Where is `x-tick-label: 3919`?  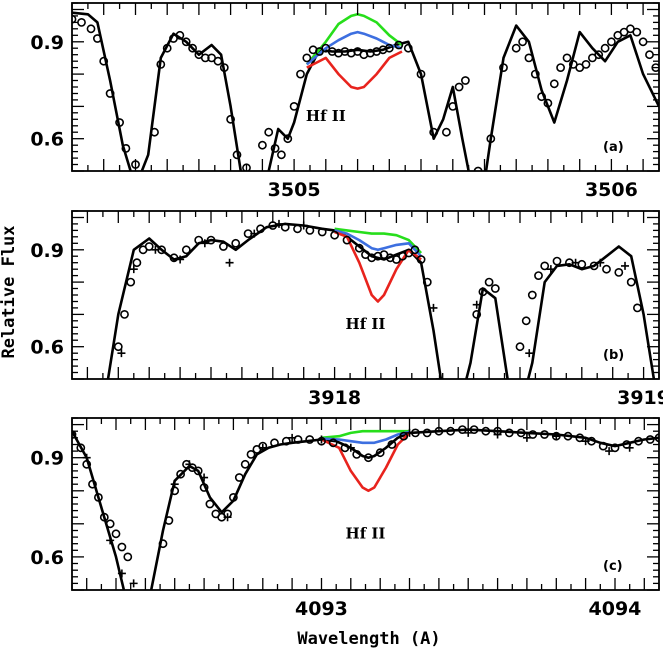
x-tick-label: 3919 is located at coordinates (640, 398).